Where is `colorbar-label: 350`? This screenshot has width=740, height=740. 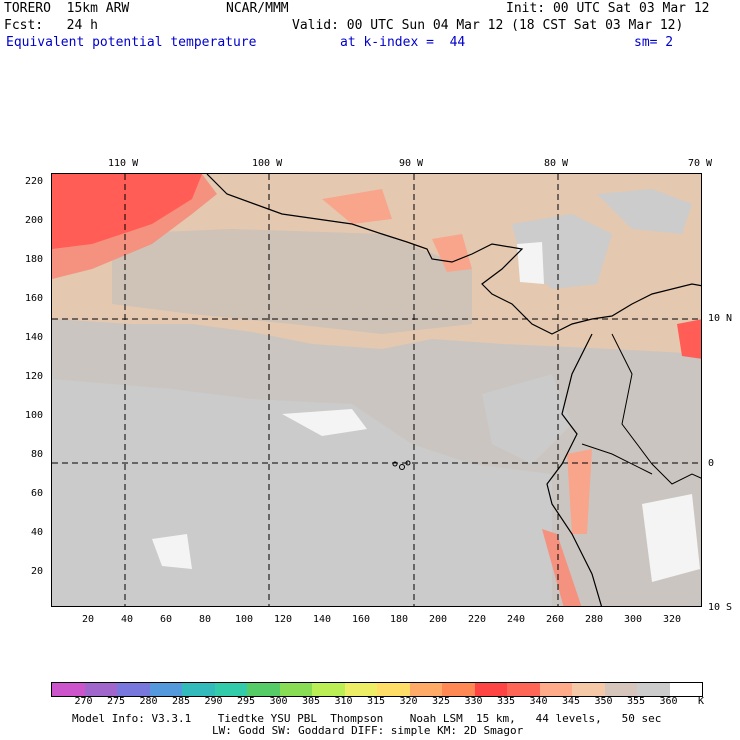 colorbar-label: 350 is located at coordinates (603, 701).